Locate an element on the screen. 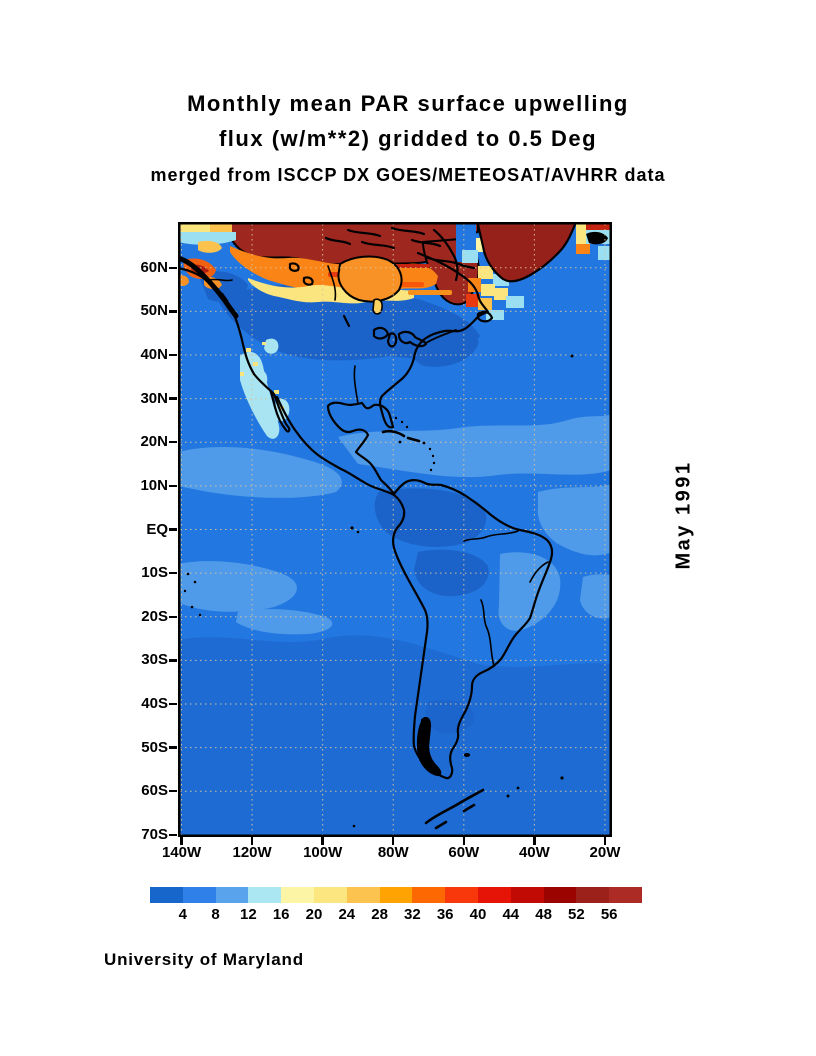  lon-tick-label: 100W is located at coordinates (323, 852).